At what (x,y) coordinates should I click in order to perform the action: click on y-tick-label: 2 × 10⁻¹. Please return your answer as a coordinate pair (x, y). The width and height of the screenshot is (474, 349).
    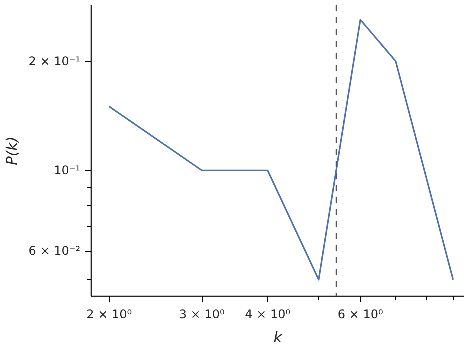
    Looking at the image, I should click on (54, 61).